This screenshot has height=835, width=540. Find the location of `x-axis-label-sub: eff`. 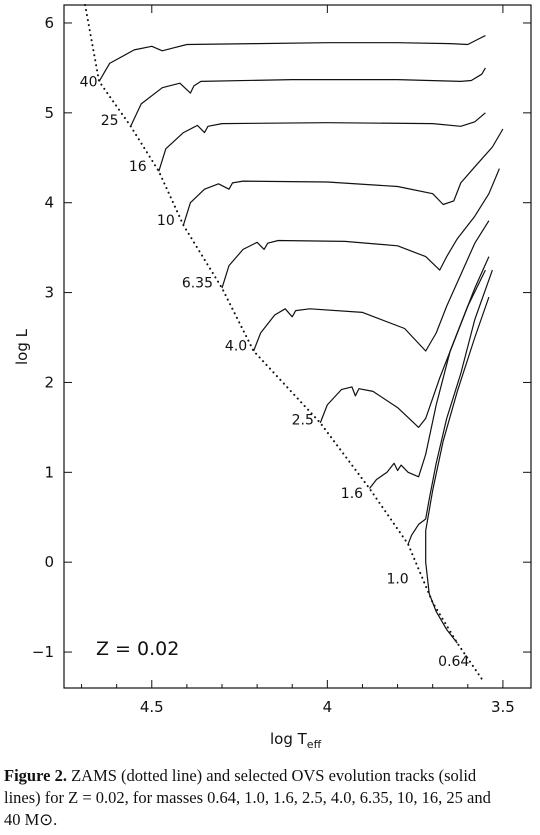

x-axis-label-sub: eff is located at coordinates (314, 744).